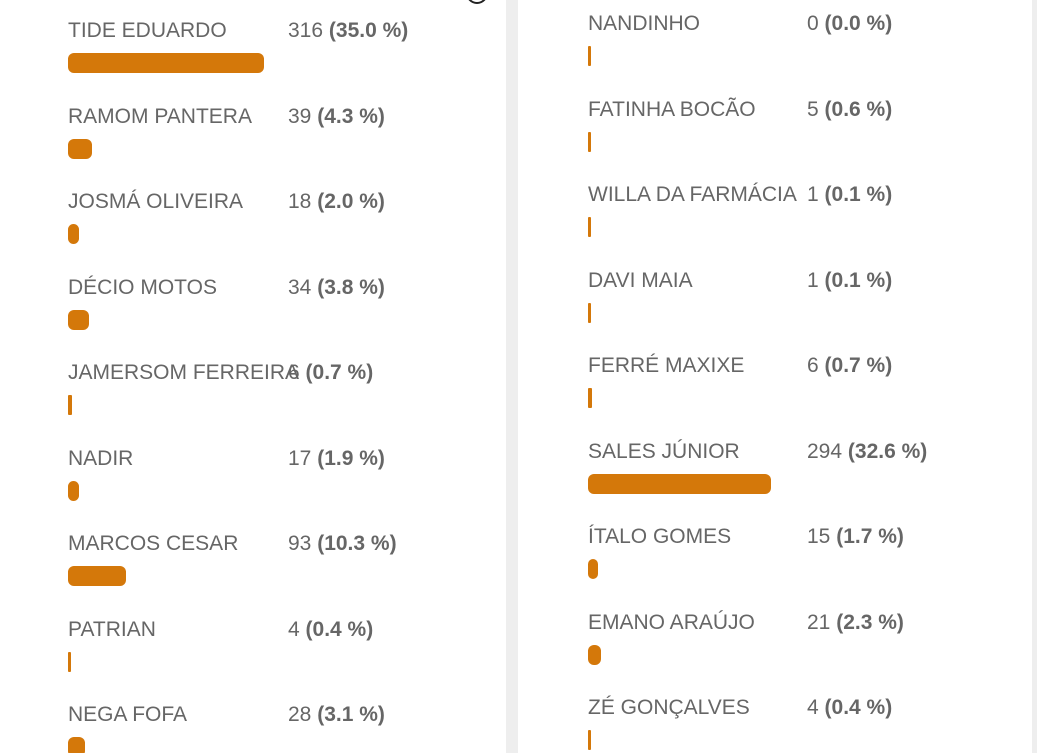  Describe the element at coordinates (258, 475) in the screenshot. I see `candidate-result-item: NADIR 17 (1.9 %)` at that location.